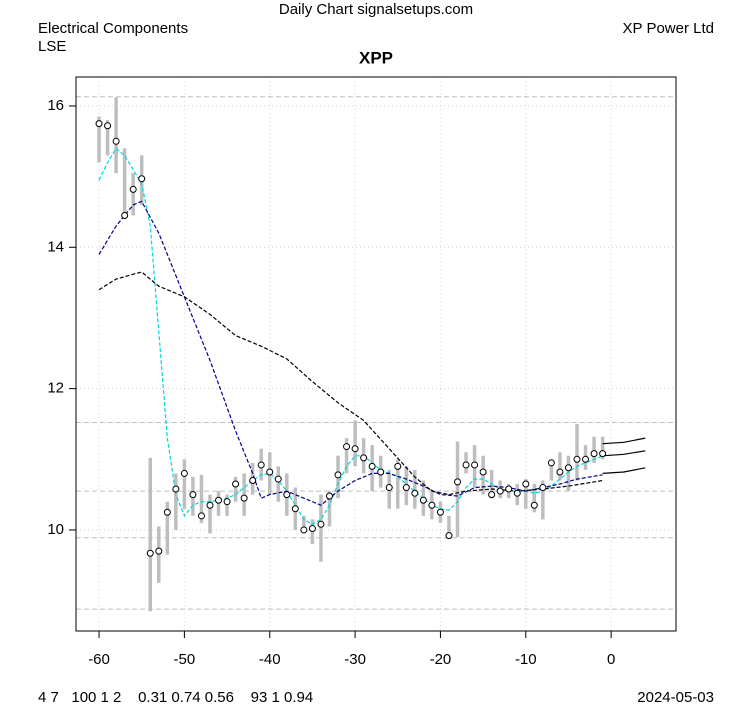  What do you see at coordinates (55, 529) in the screenshot?
I see `y-tick-label: 10` at bounding box center [55, 529].